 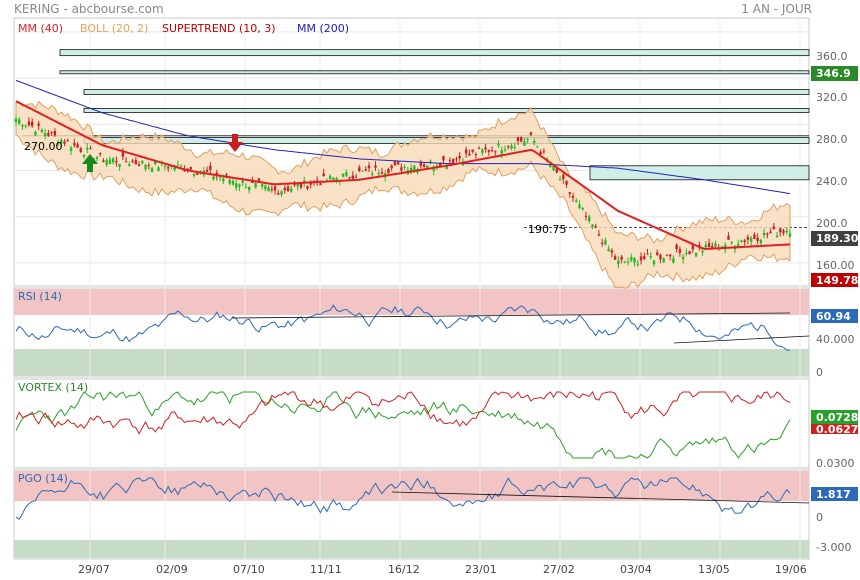 What do you see at coordinates (636, 569) in the screenshot?
I see `x-label-8: 03/04` at bounding box center [636, 569].